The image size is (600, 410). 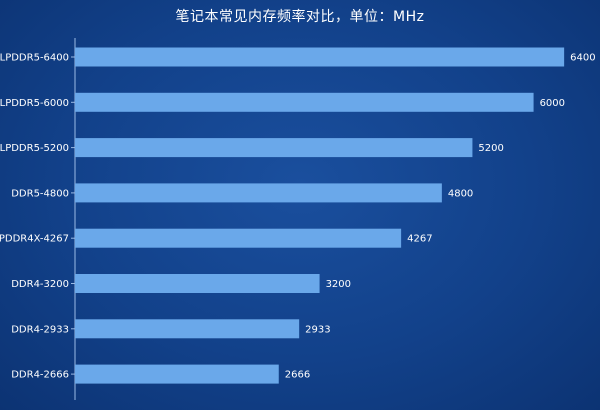 I want to click on category-label: LPDDR5-6000, so click(x=34, y=103).